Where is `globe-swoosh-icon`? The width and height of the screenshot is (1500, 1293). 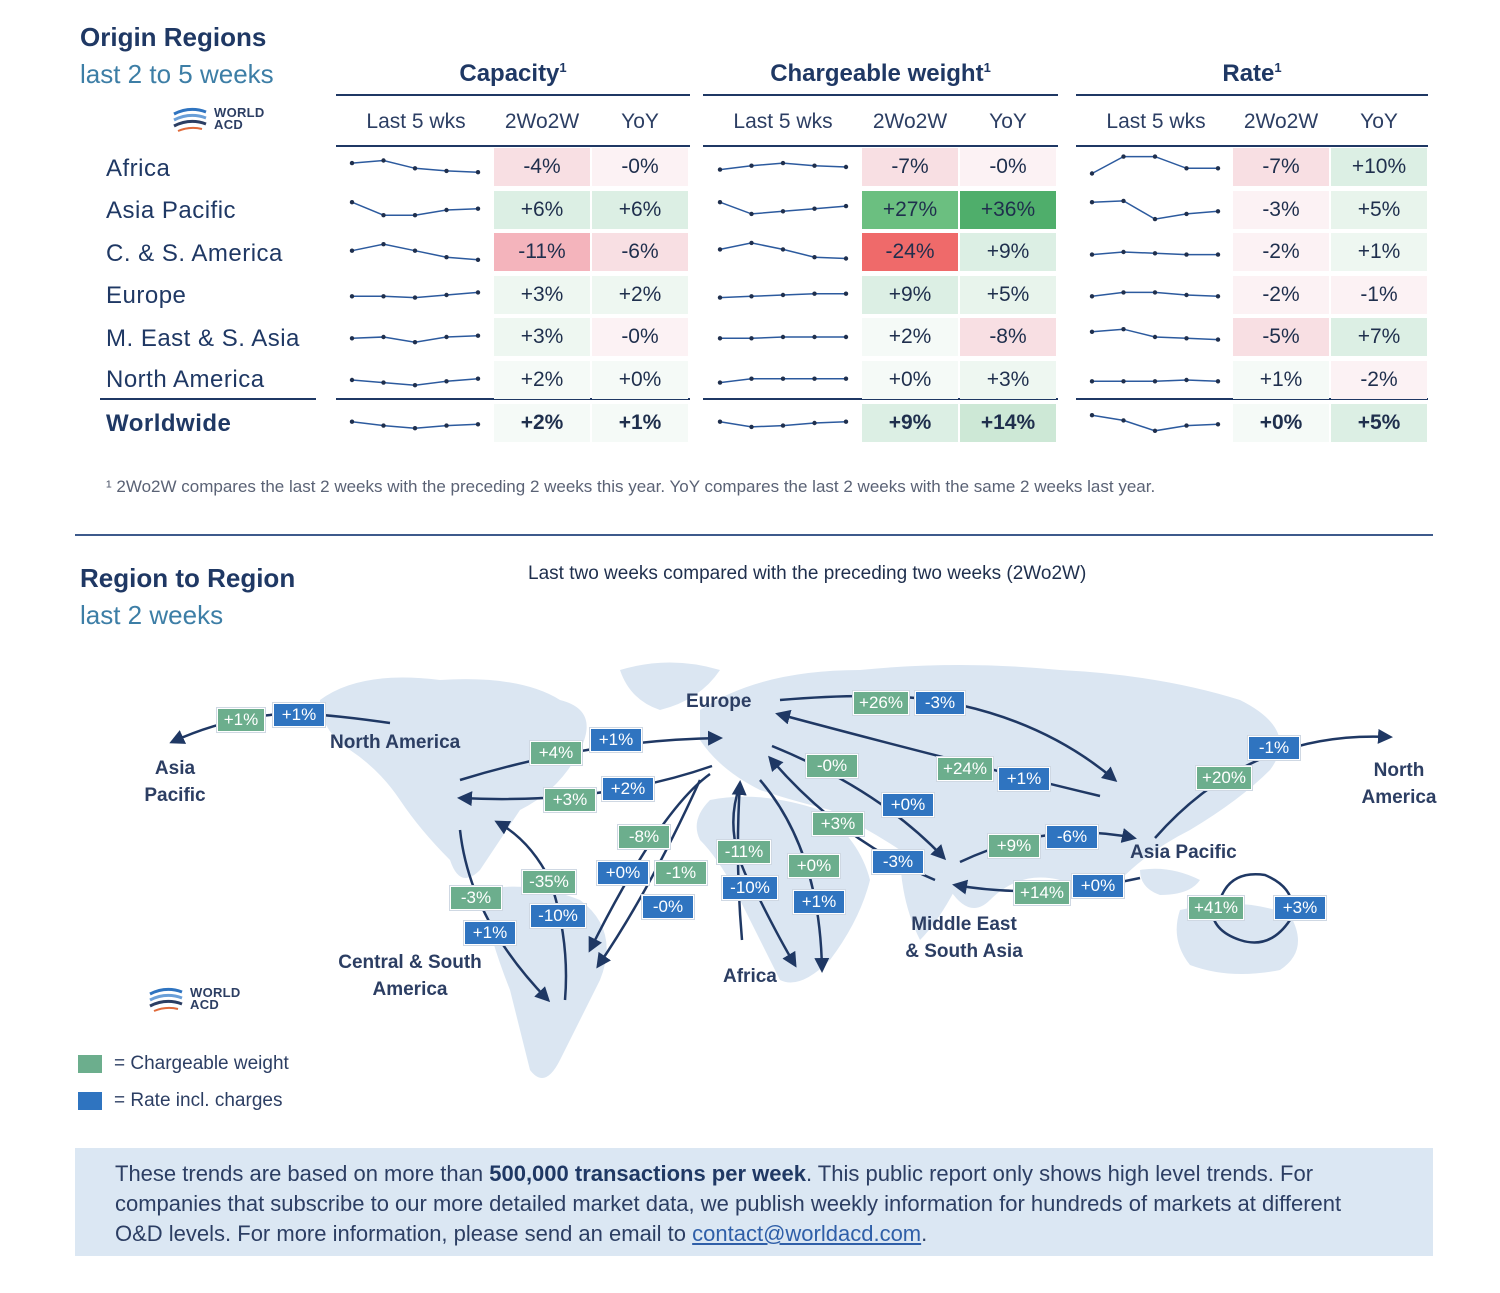
globe-swoosh-icon is located at coordinates (166, 999).